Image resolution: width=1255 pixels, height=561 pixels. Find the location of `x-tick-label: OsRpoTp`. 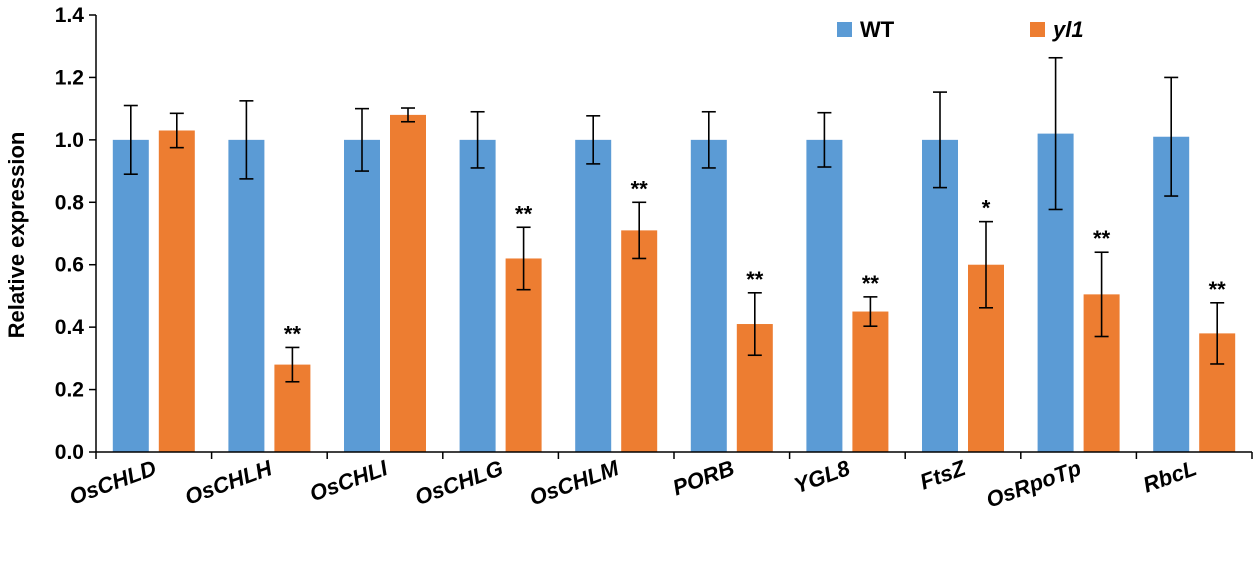

x-tick-label: OsRpoTp is located at coordinates (1034, 483).